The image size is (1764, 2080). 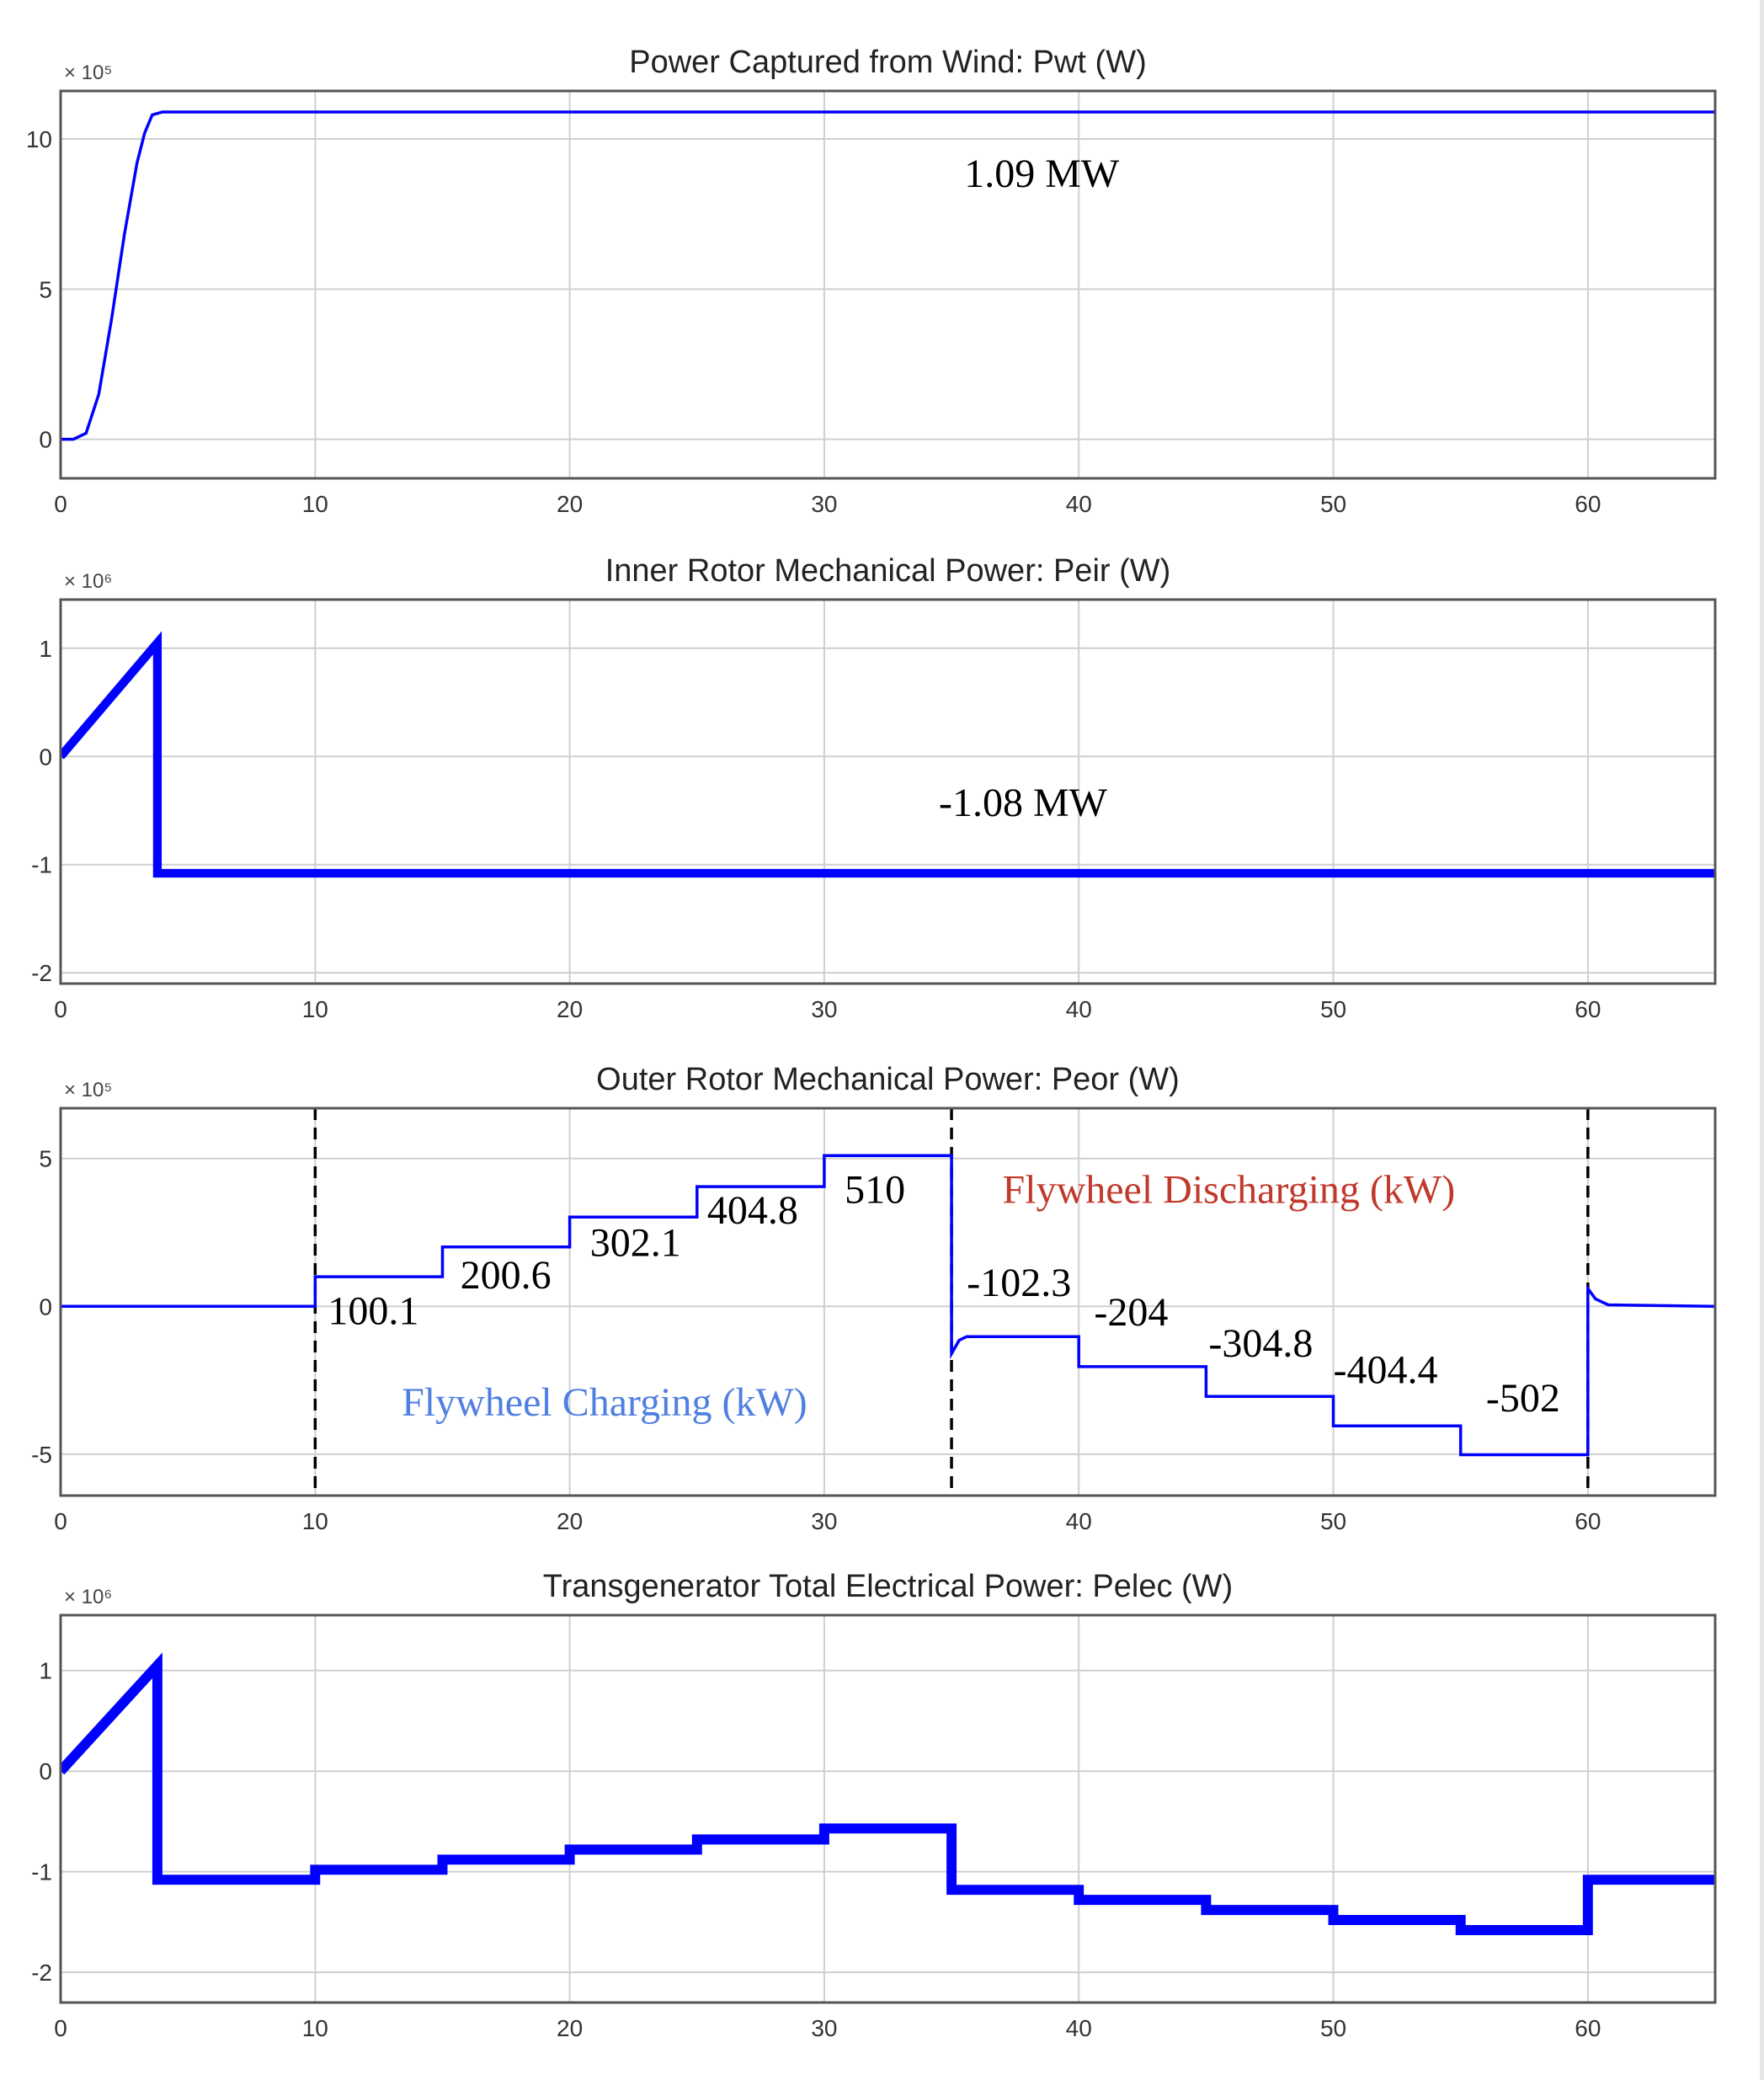 I want to click on y-tick-label: -5, so click(x=41, y=1455).